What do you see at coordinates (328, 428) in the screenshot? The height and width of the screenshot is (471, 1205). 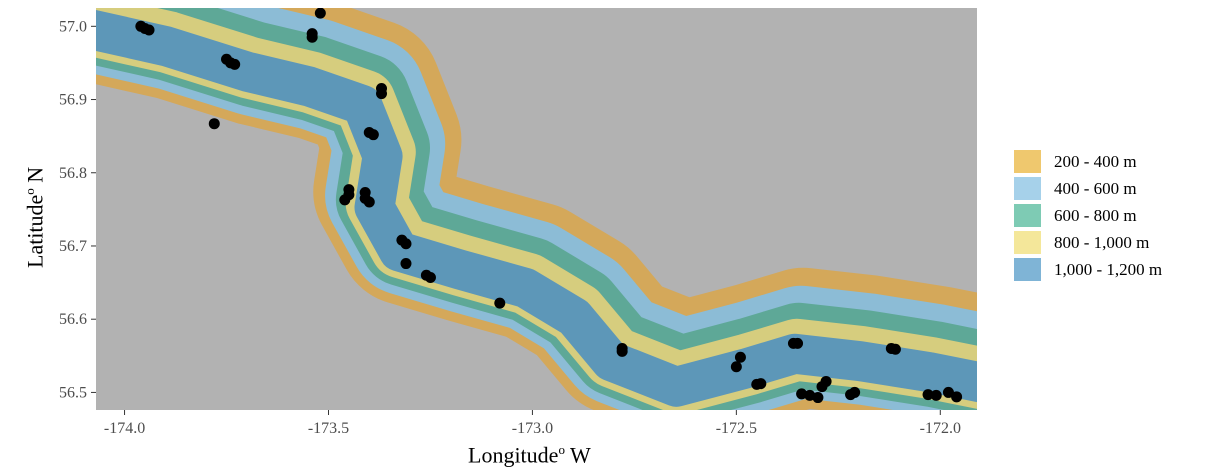 I see `x-tick-label: -173.5` at bounding box center [328, 428].